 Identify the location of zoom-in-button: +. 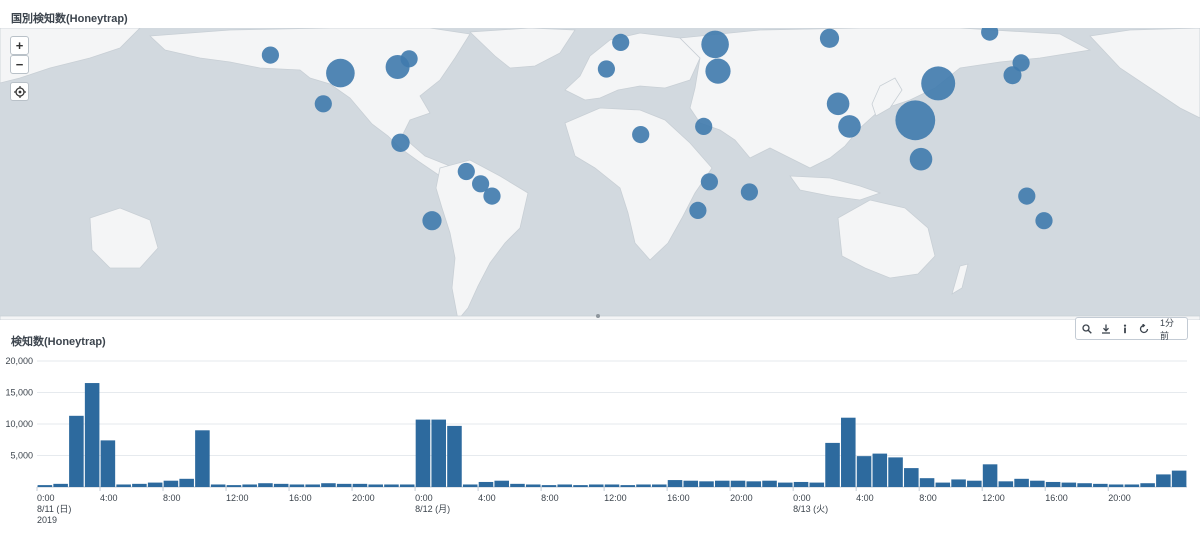
(19, 45).